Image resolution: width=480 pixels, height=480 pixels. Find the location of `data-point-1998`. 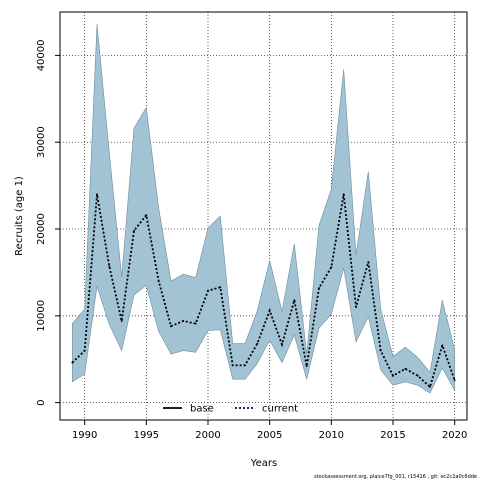

data-point-1998 is located at coordinates (183, 321).